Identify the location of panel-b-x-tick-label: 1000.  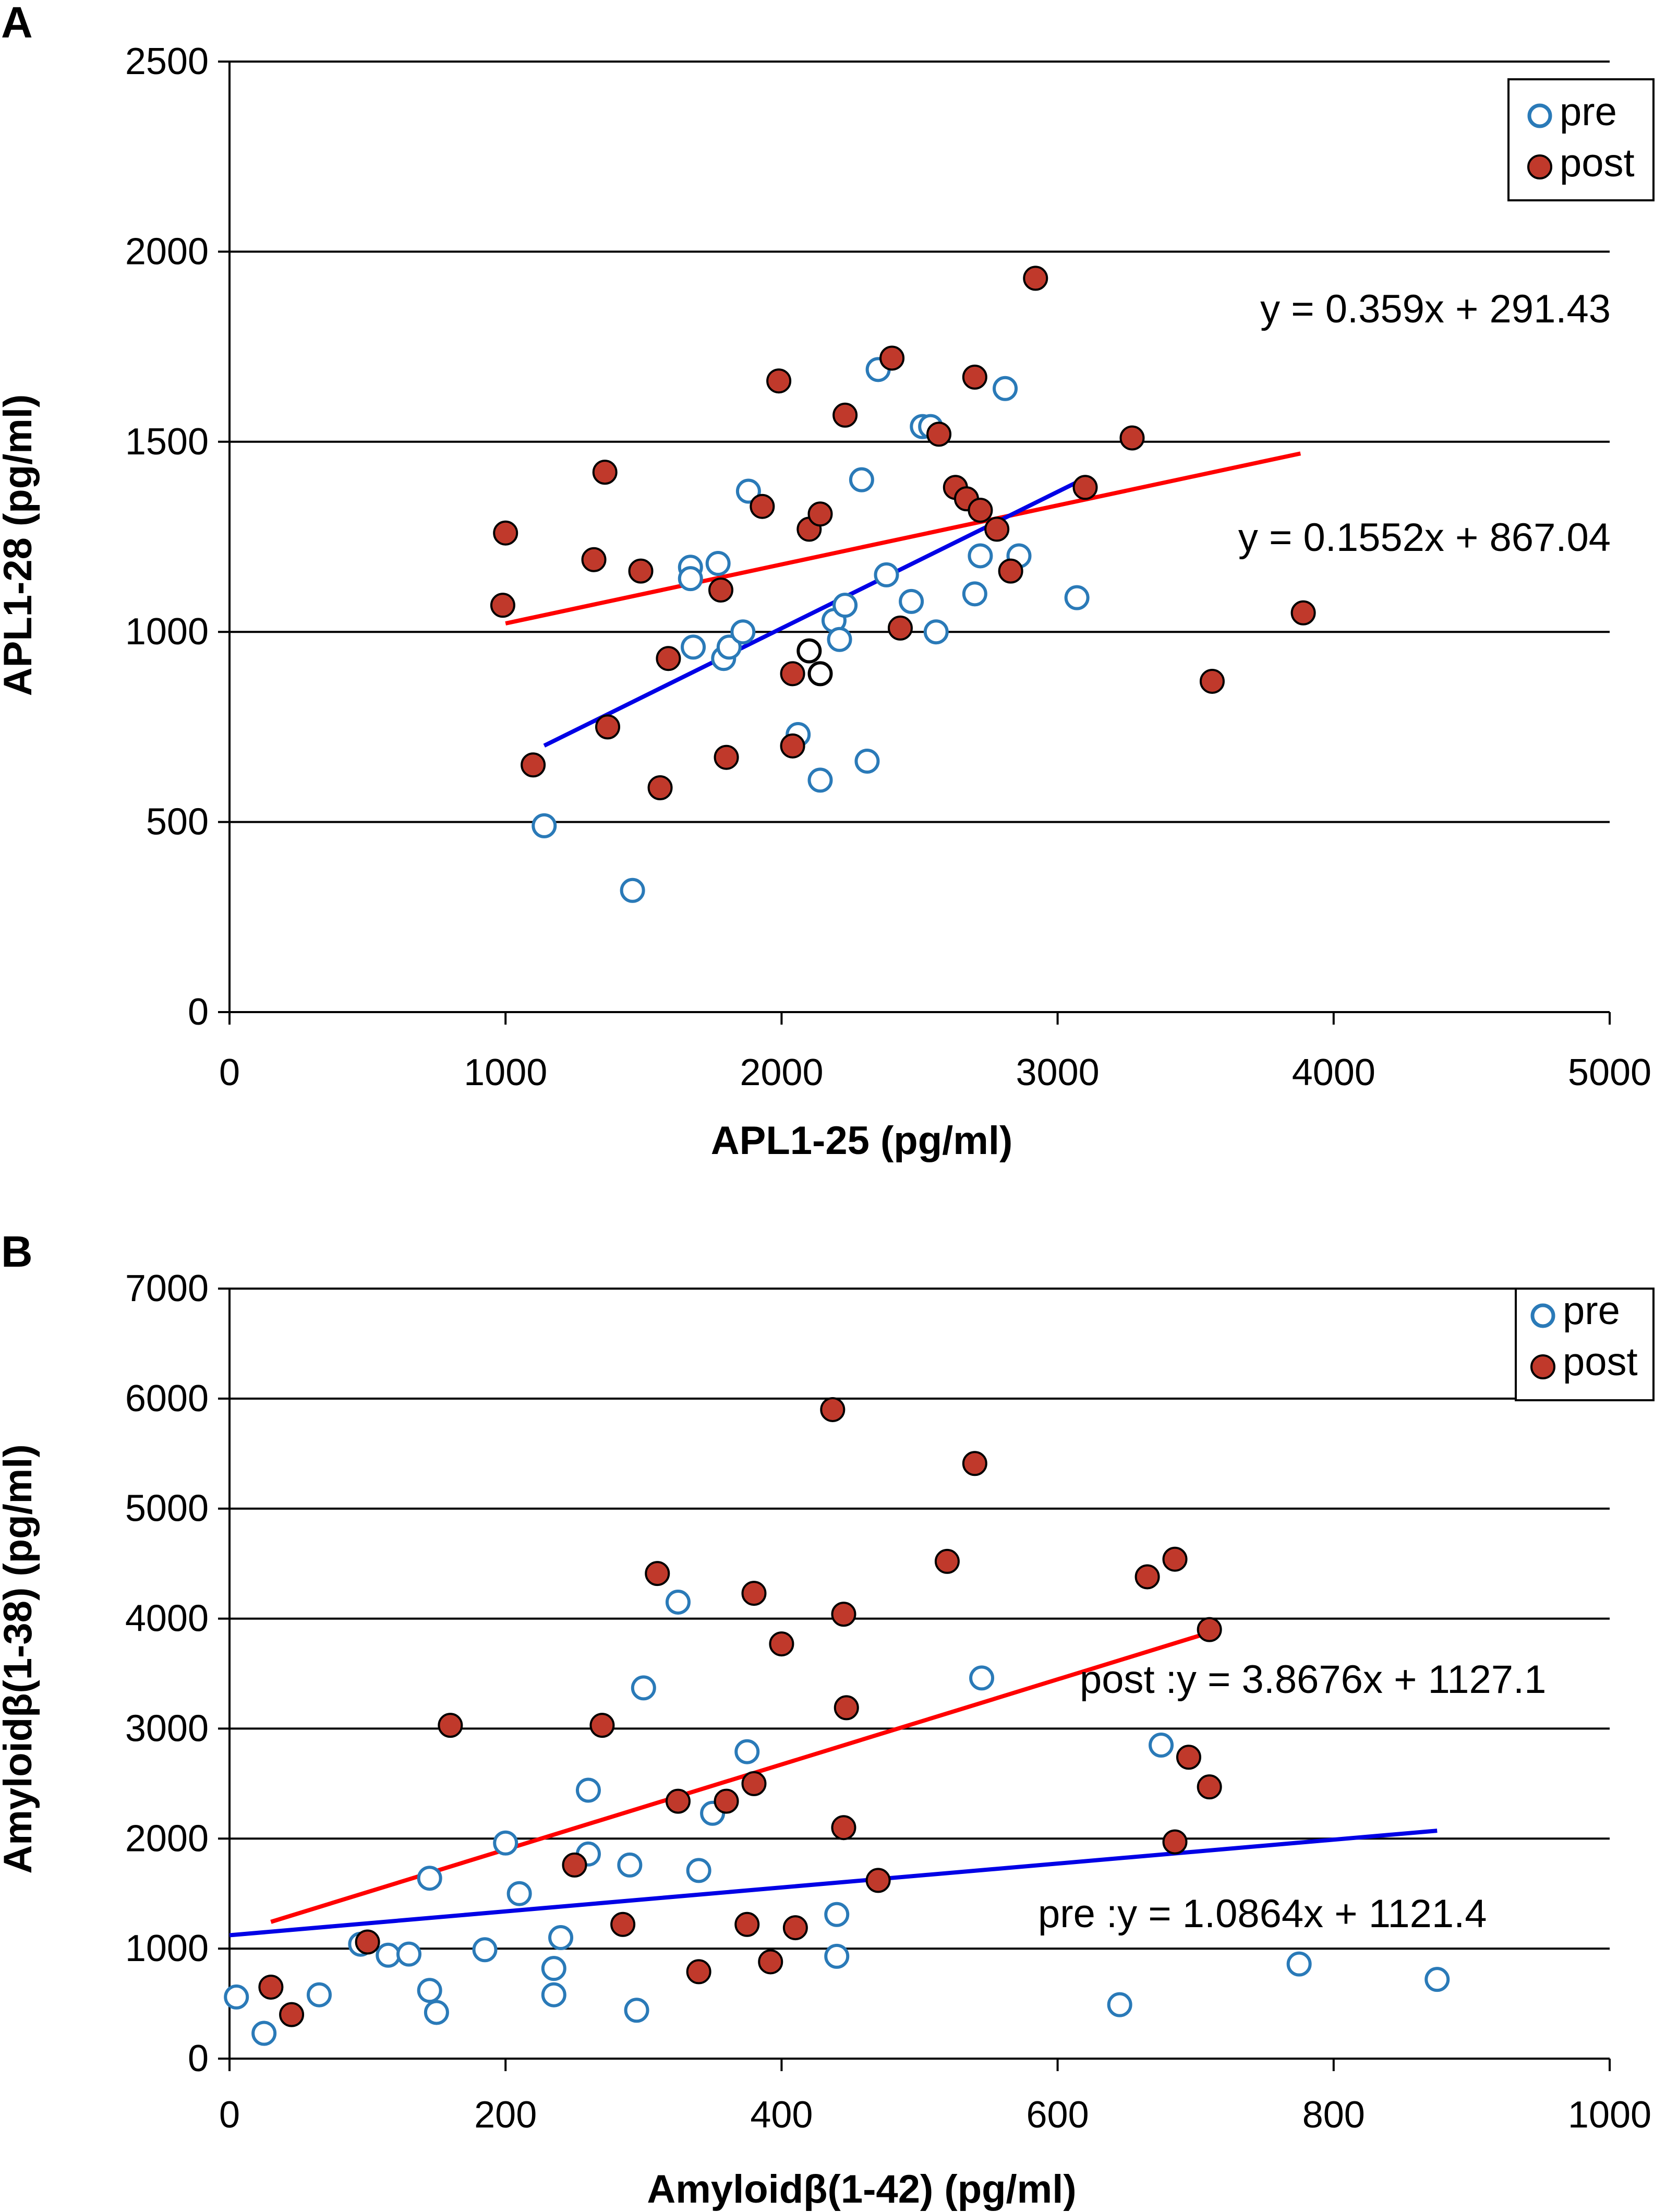
(1609, 2115).